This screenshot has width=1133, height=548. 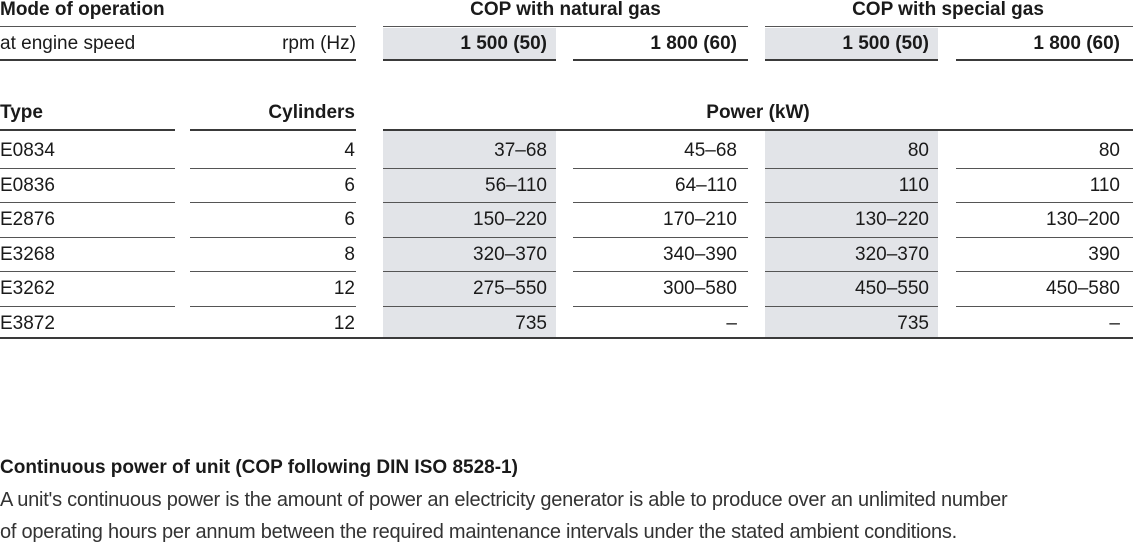 I want to click on row-power-natural-1800: 170–210, so click(x=700, y=219).